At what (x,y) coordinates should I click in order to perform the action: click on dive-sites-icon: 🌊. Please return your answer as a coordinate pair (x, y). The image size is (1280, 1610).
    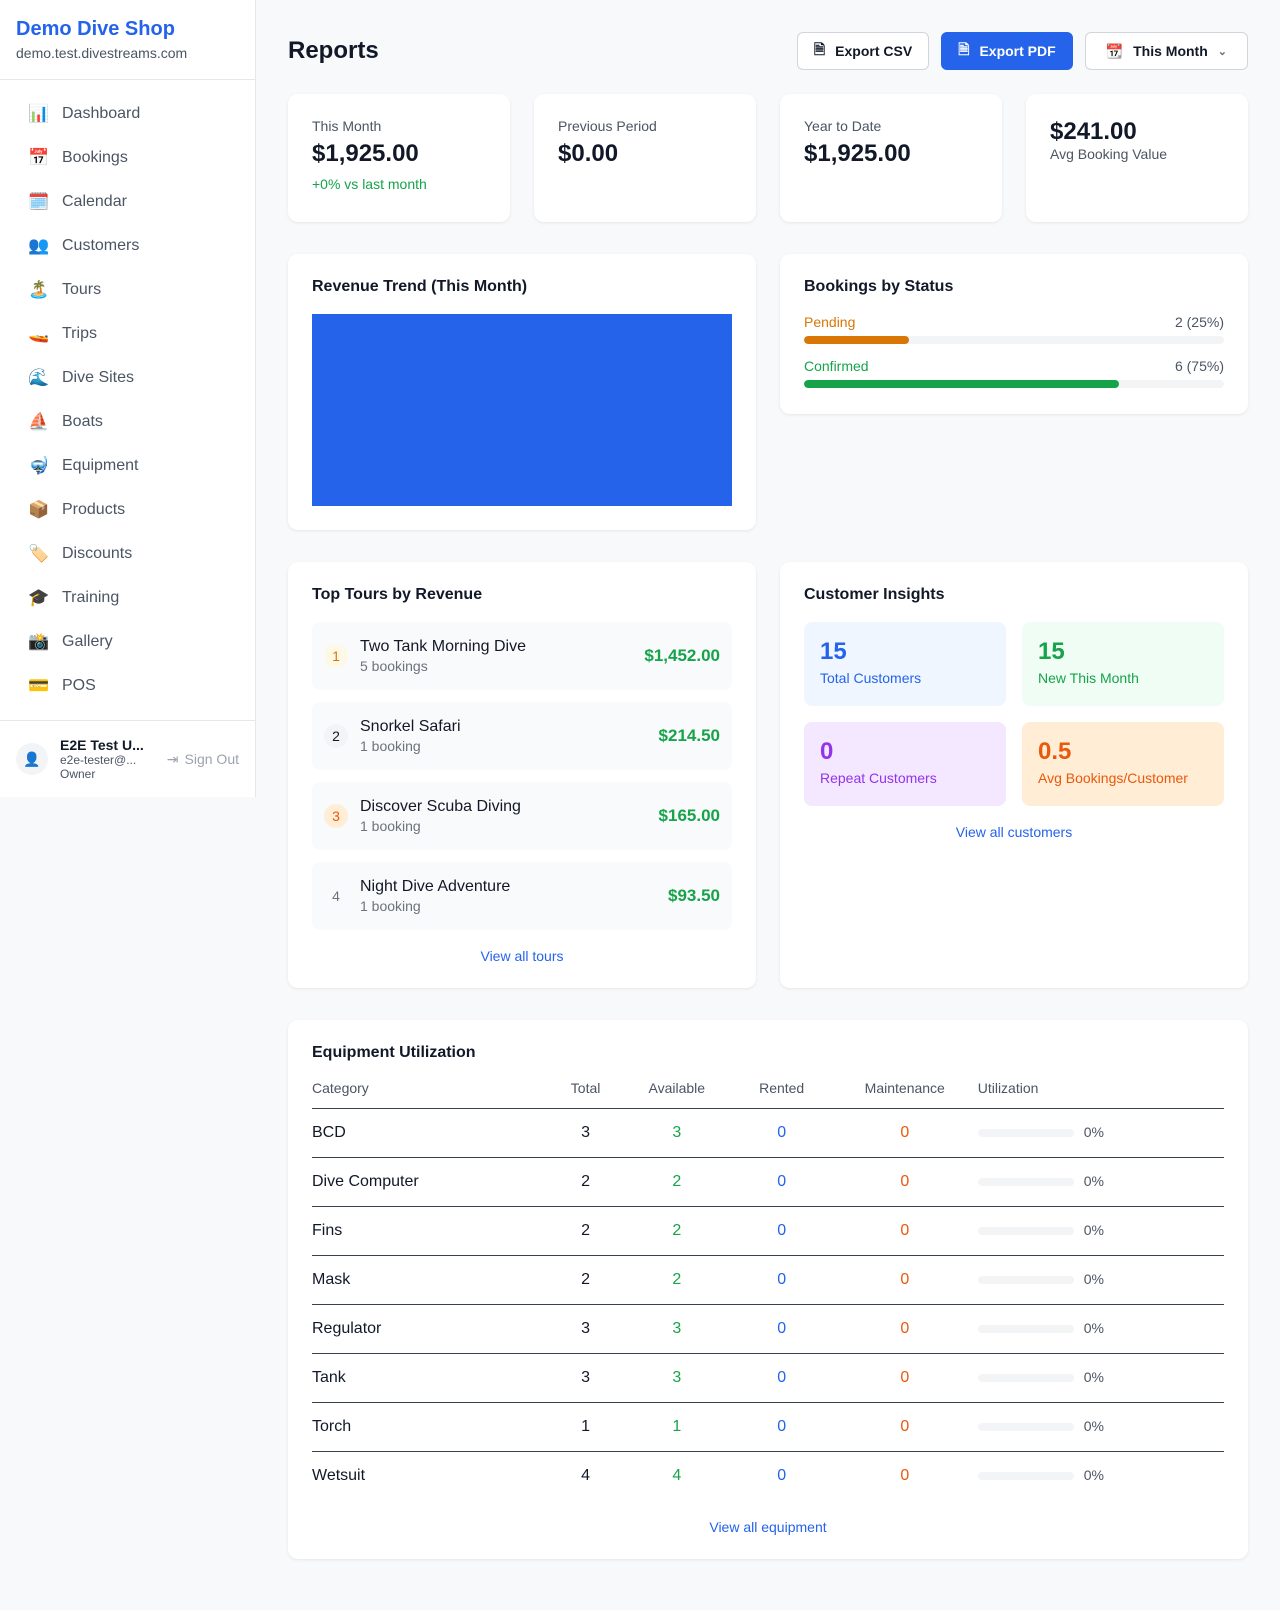
    Looking at the image, I should click on (39, 377).